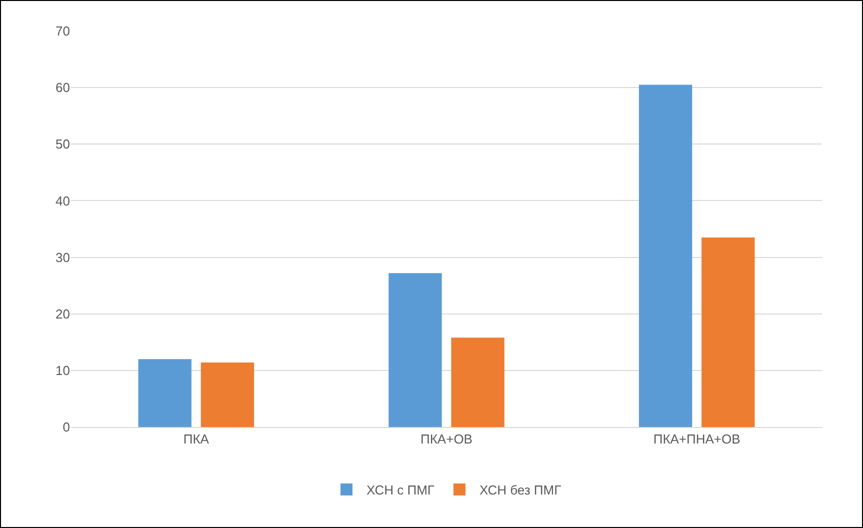 The image size is (863, 528). I want to click on y-tick-label: 60, so click(63, 88).